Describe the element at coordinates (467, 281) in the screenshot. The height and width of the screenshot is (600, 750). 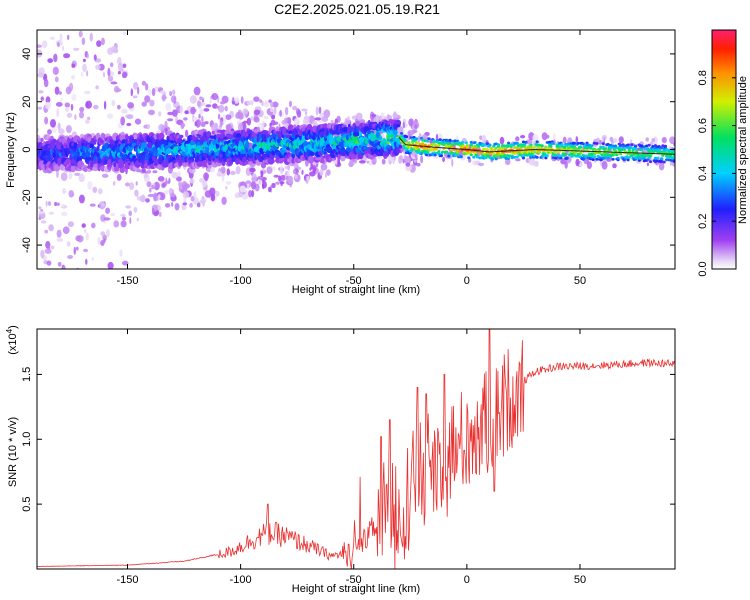
I see `spectrogram-xtick-label: 0` at that location.